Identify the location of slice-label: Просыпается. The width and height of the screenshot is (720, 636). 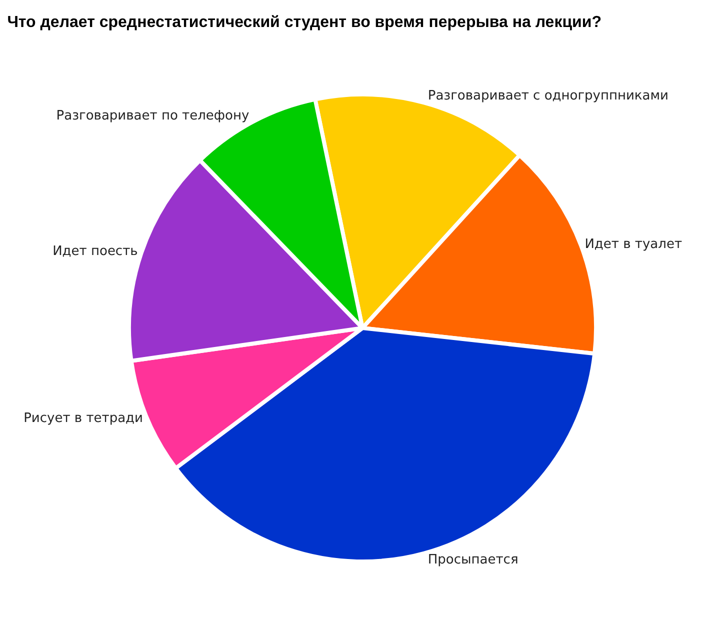
(473, 560).